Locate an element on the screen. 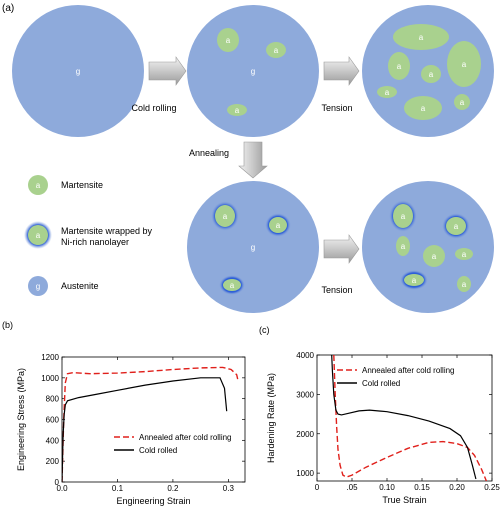  y-axis-label: Hardening Rate (MPa) is located at coordinates (271, 418).